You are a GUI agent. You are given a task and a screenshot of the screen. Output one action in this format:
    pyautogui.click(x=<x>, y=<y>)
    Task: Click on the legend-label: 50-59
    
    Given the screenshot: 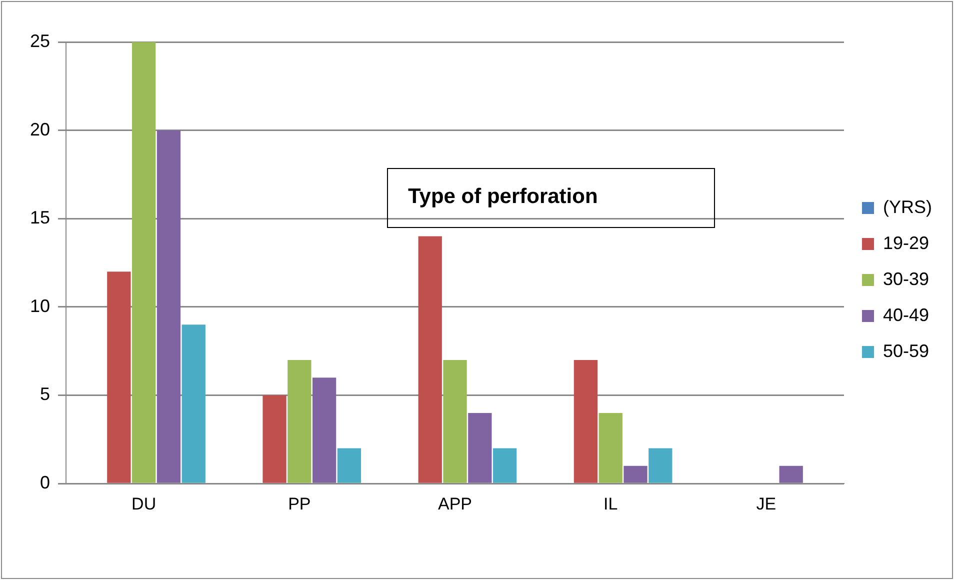 What is the action you would take?
    pyautogui.click(x=906, y=350)
    